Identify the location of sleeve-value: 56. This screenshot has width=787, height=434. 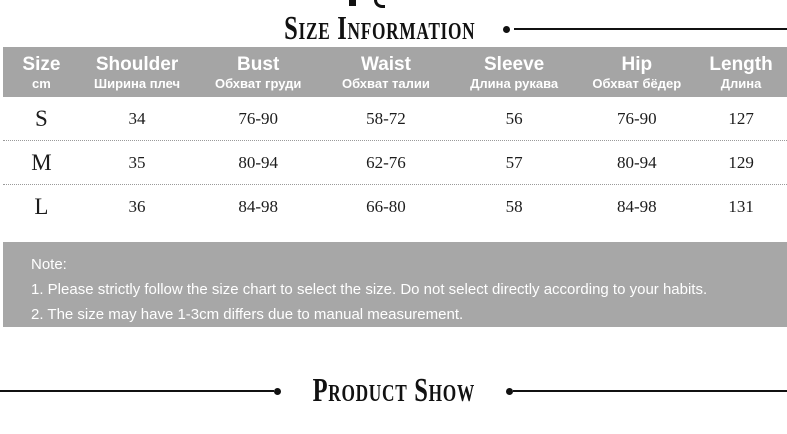
(514, 118).